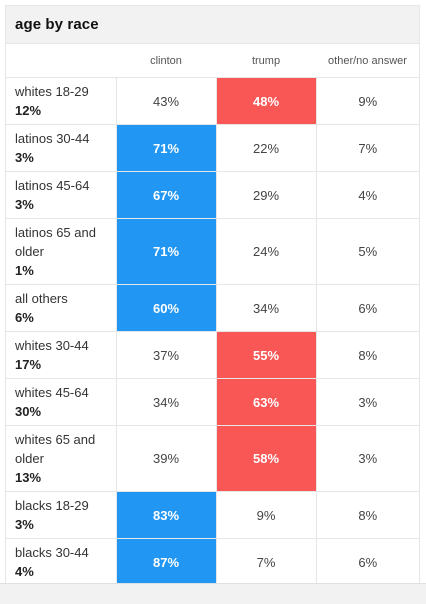 Image resolution: width=426 pixels, height=604 pixels. I want to click on table-row: whites 45-64 30% 34% 63% 3%, so click(212, 402).